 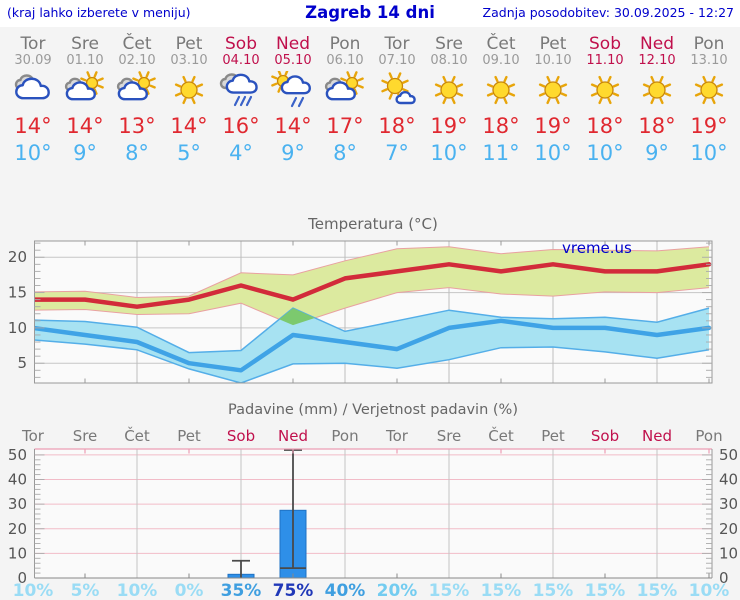 What do you see at coordinates (449, 436) in the screenshot?
I see `chart-day-label: Sre` at bounding box center [449, 436].